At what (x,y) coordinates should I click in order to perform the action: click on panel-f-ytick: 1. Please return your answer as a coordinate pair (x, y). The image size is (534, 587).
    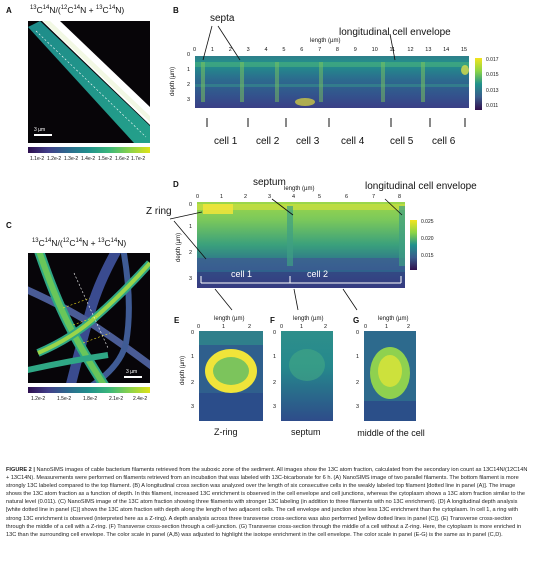
    Looking at the image, I should click on (275, 357).